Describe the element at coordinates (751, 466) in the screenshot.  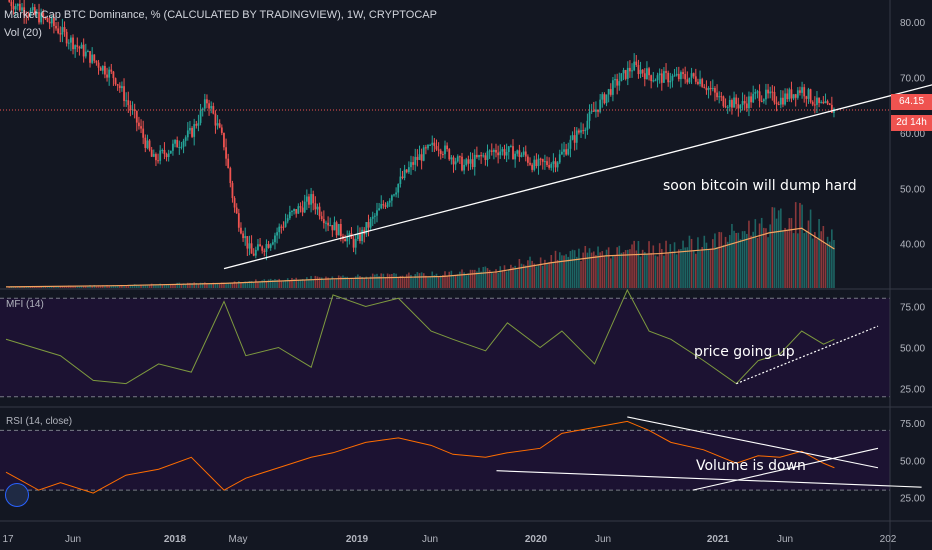
I see `annotation-volume-down: Volume is down` at that location.